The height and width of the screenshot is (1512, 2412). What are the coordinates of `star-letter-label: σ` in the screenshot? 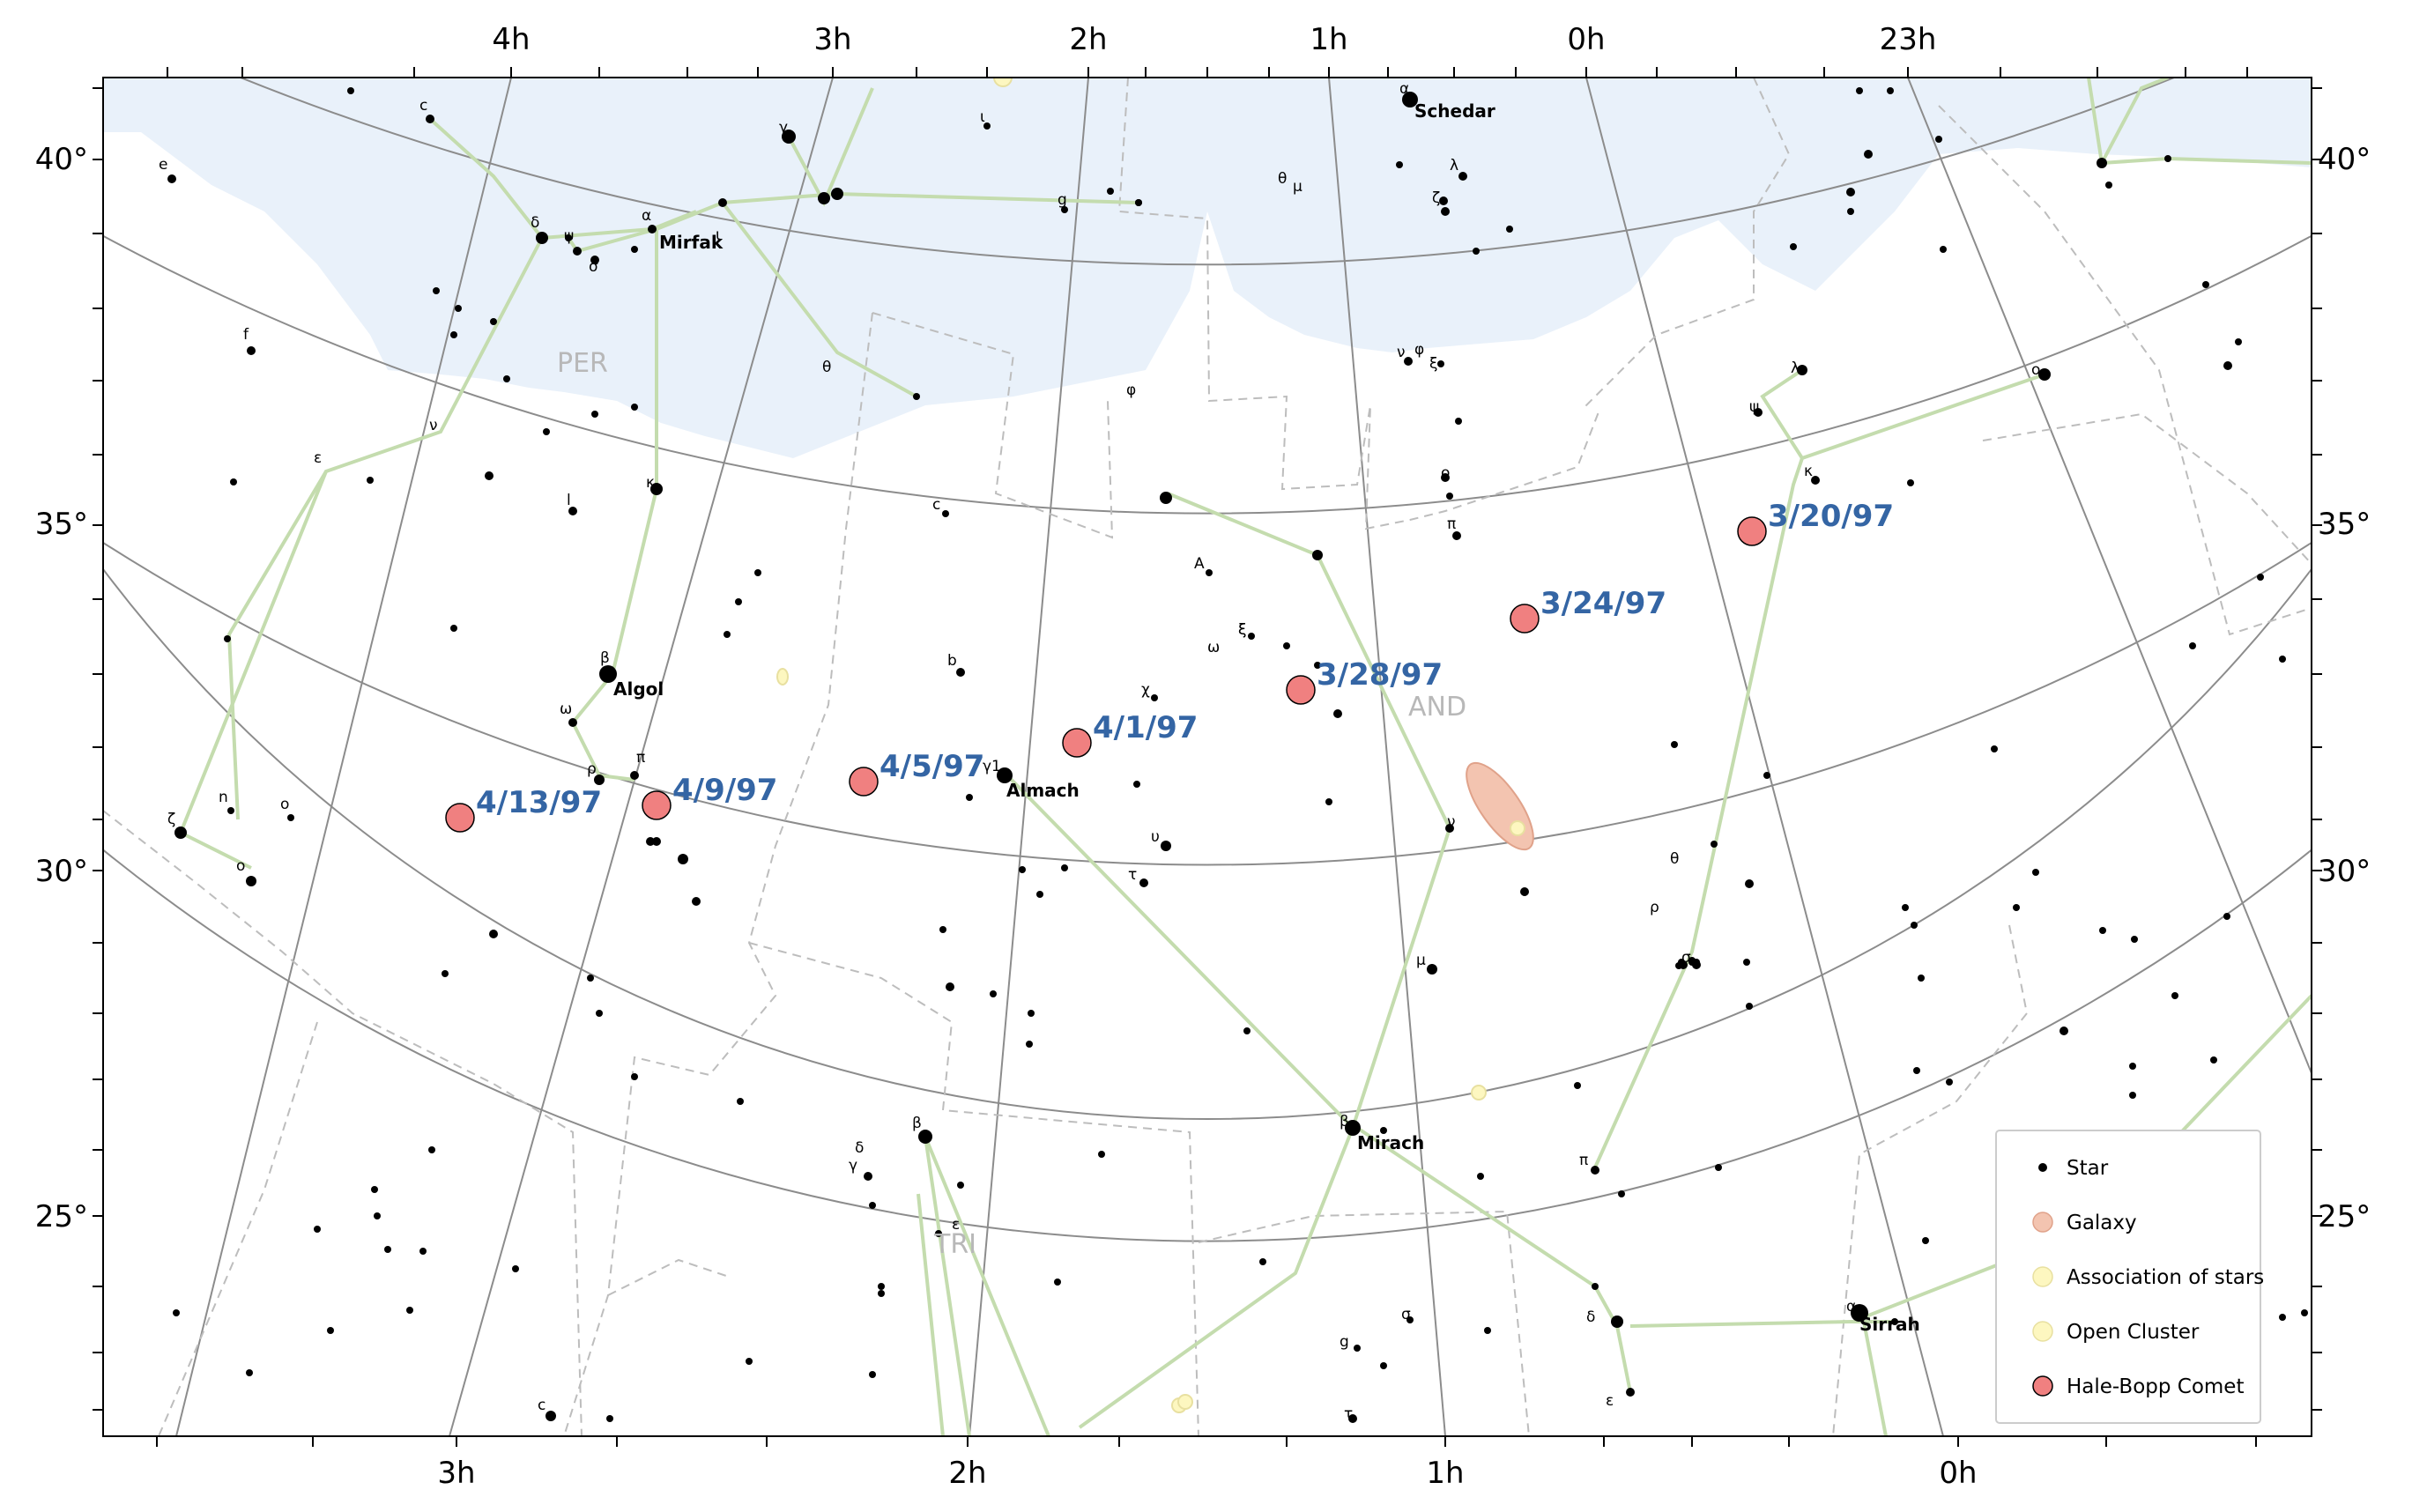 It's located at (1686, 958).